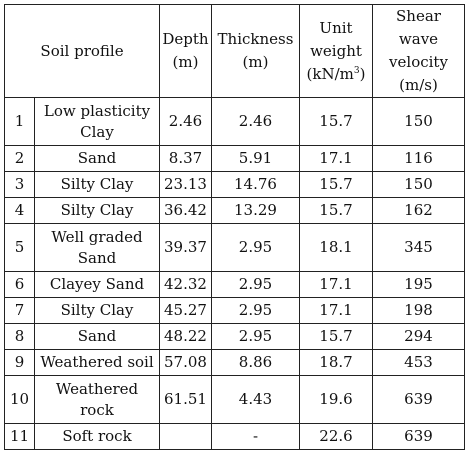 This screenshot has height=461, width=469. I want to click on velocity-value: 345, so click(418, 247).